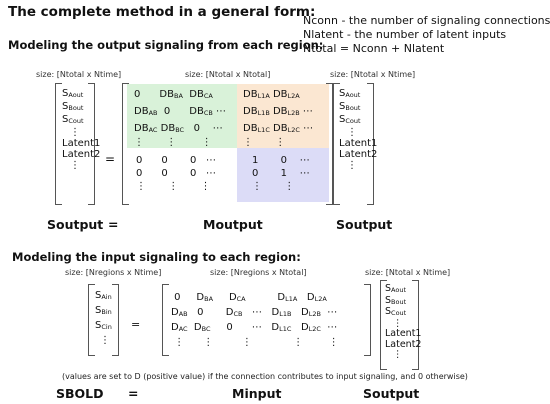 This screenshot has width=550, height=404. What do you see at coordinates (370, 144) in the screenshot?
I see `output-right-bracket-close` at bounding box center [370, 144].